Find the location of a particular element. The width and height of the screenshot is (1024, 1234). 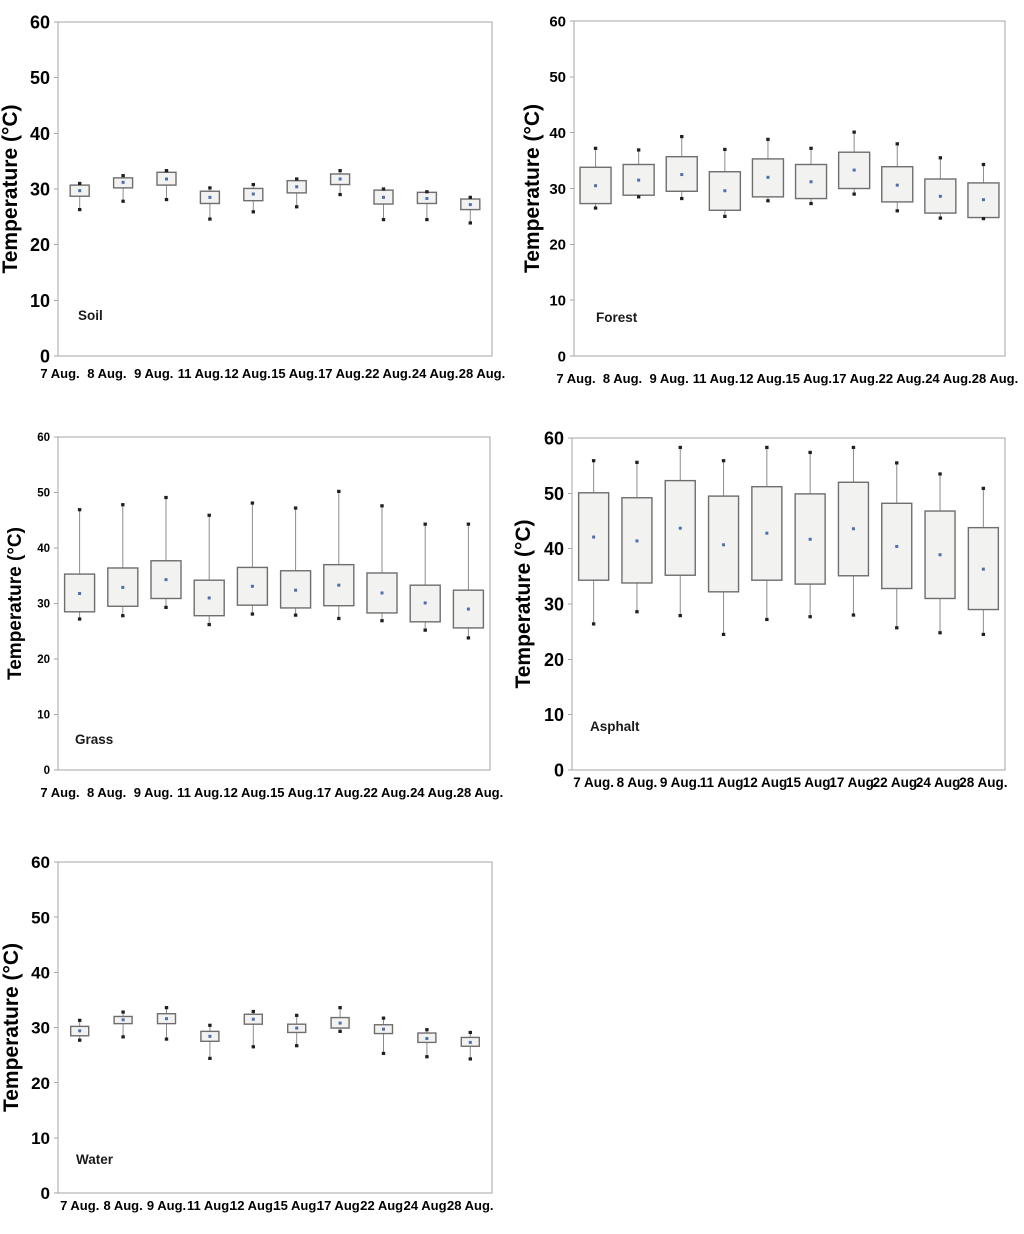

y-tick-label: 40 is located at coordinates (40, 134).